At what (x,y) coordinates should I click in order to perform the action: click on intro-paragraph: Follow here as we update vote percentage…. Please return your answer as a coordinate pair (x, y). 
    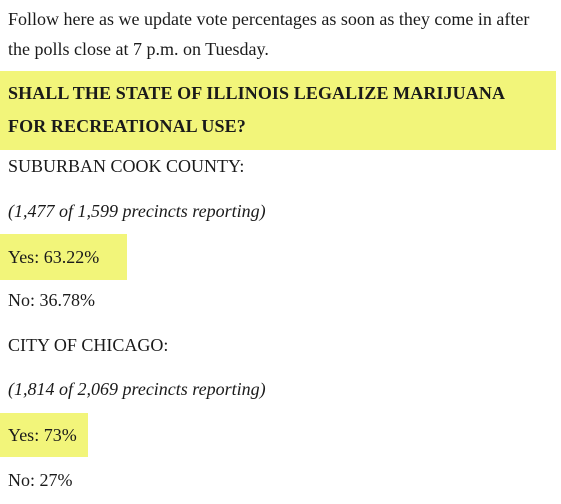
    Looking at the image, I should click on (269, 34).